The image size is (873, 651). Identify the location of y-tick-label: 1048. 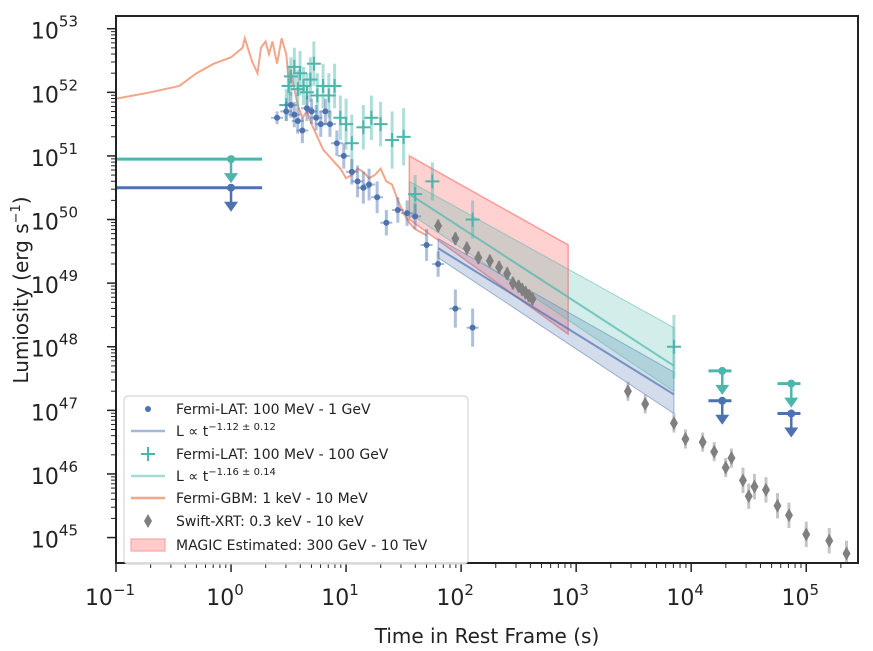
(54, 347).